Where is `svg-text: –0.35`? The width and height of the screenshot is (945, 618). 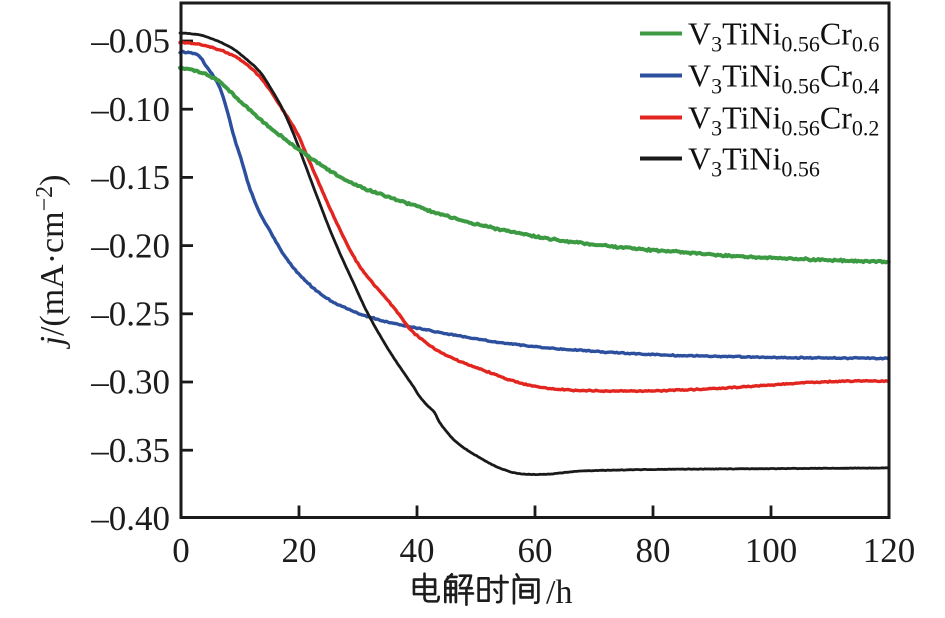
svg-text: –0.35 is located at coordinates (130, 450).